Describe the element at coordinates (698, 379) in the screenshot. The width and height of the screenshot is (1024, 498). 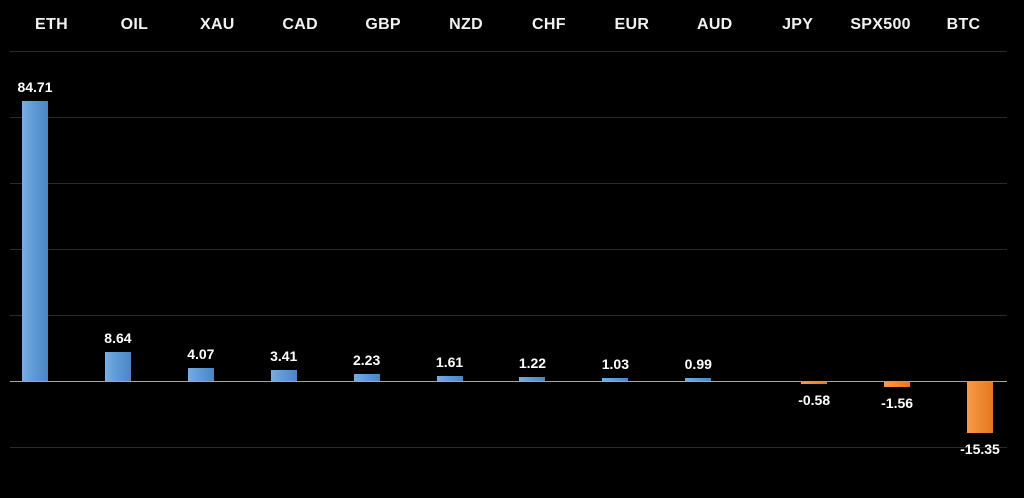
I see `positive-bar-aud` at that location.